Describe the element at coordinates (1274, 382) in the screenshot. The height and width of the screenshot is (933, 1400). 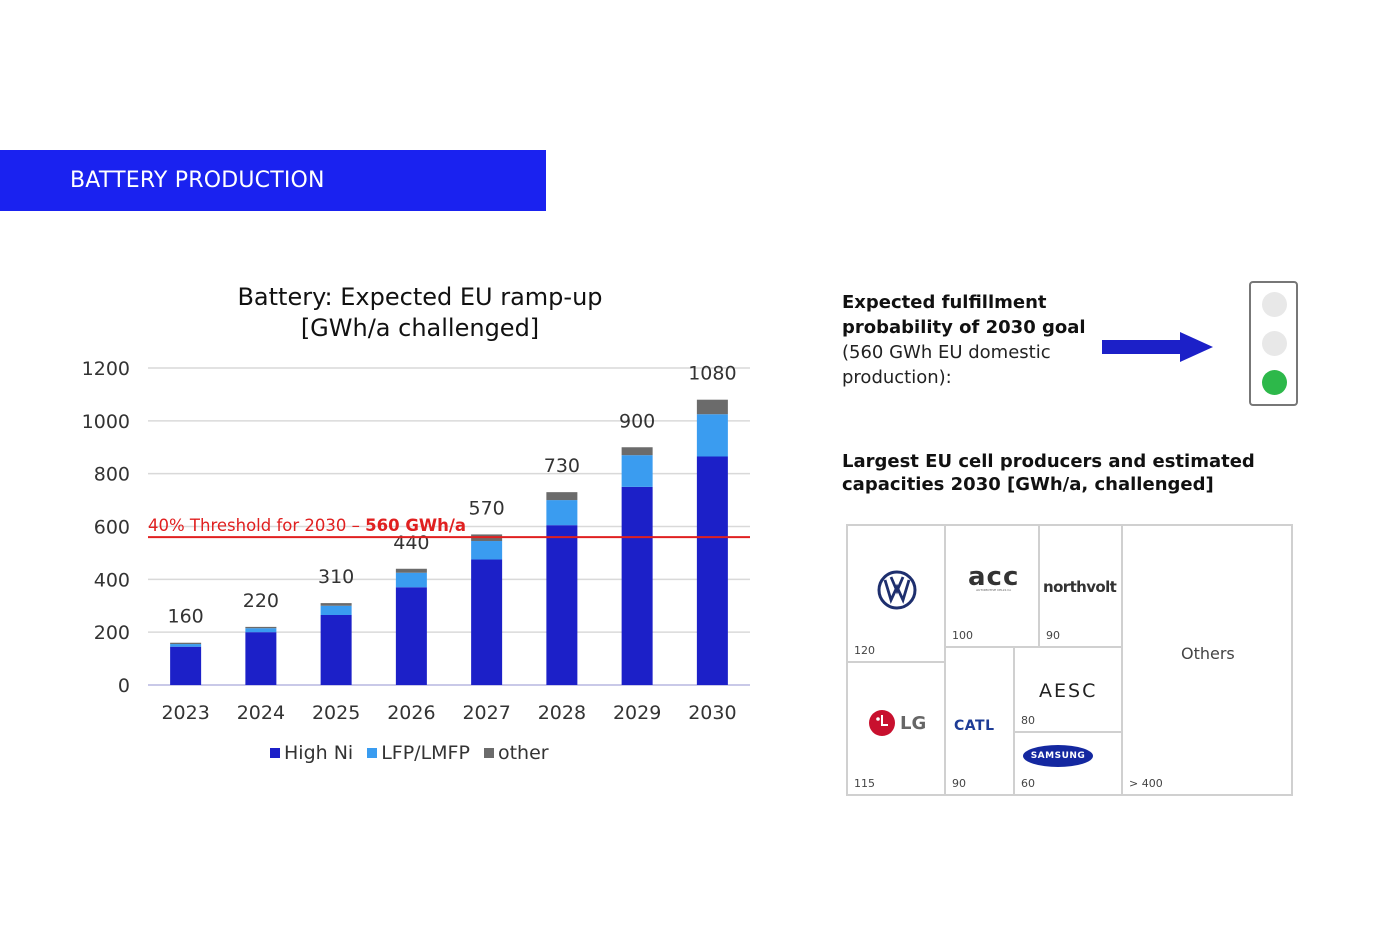
I see `traffic-light-bottom` at that location.